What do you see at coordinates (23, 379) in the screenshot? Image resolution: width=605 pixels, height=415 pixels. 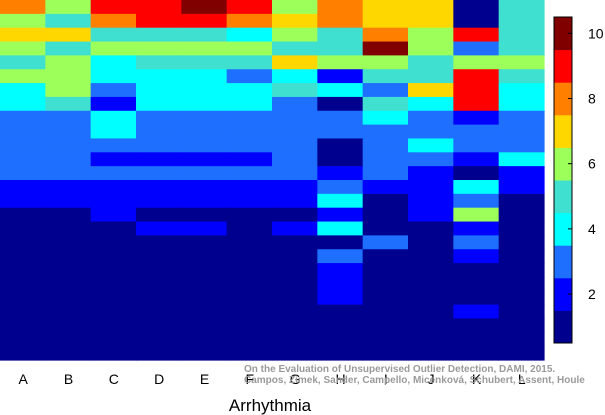 I see `x-tick-label-A: A` at bounding box center [23, 379].